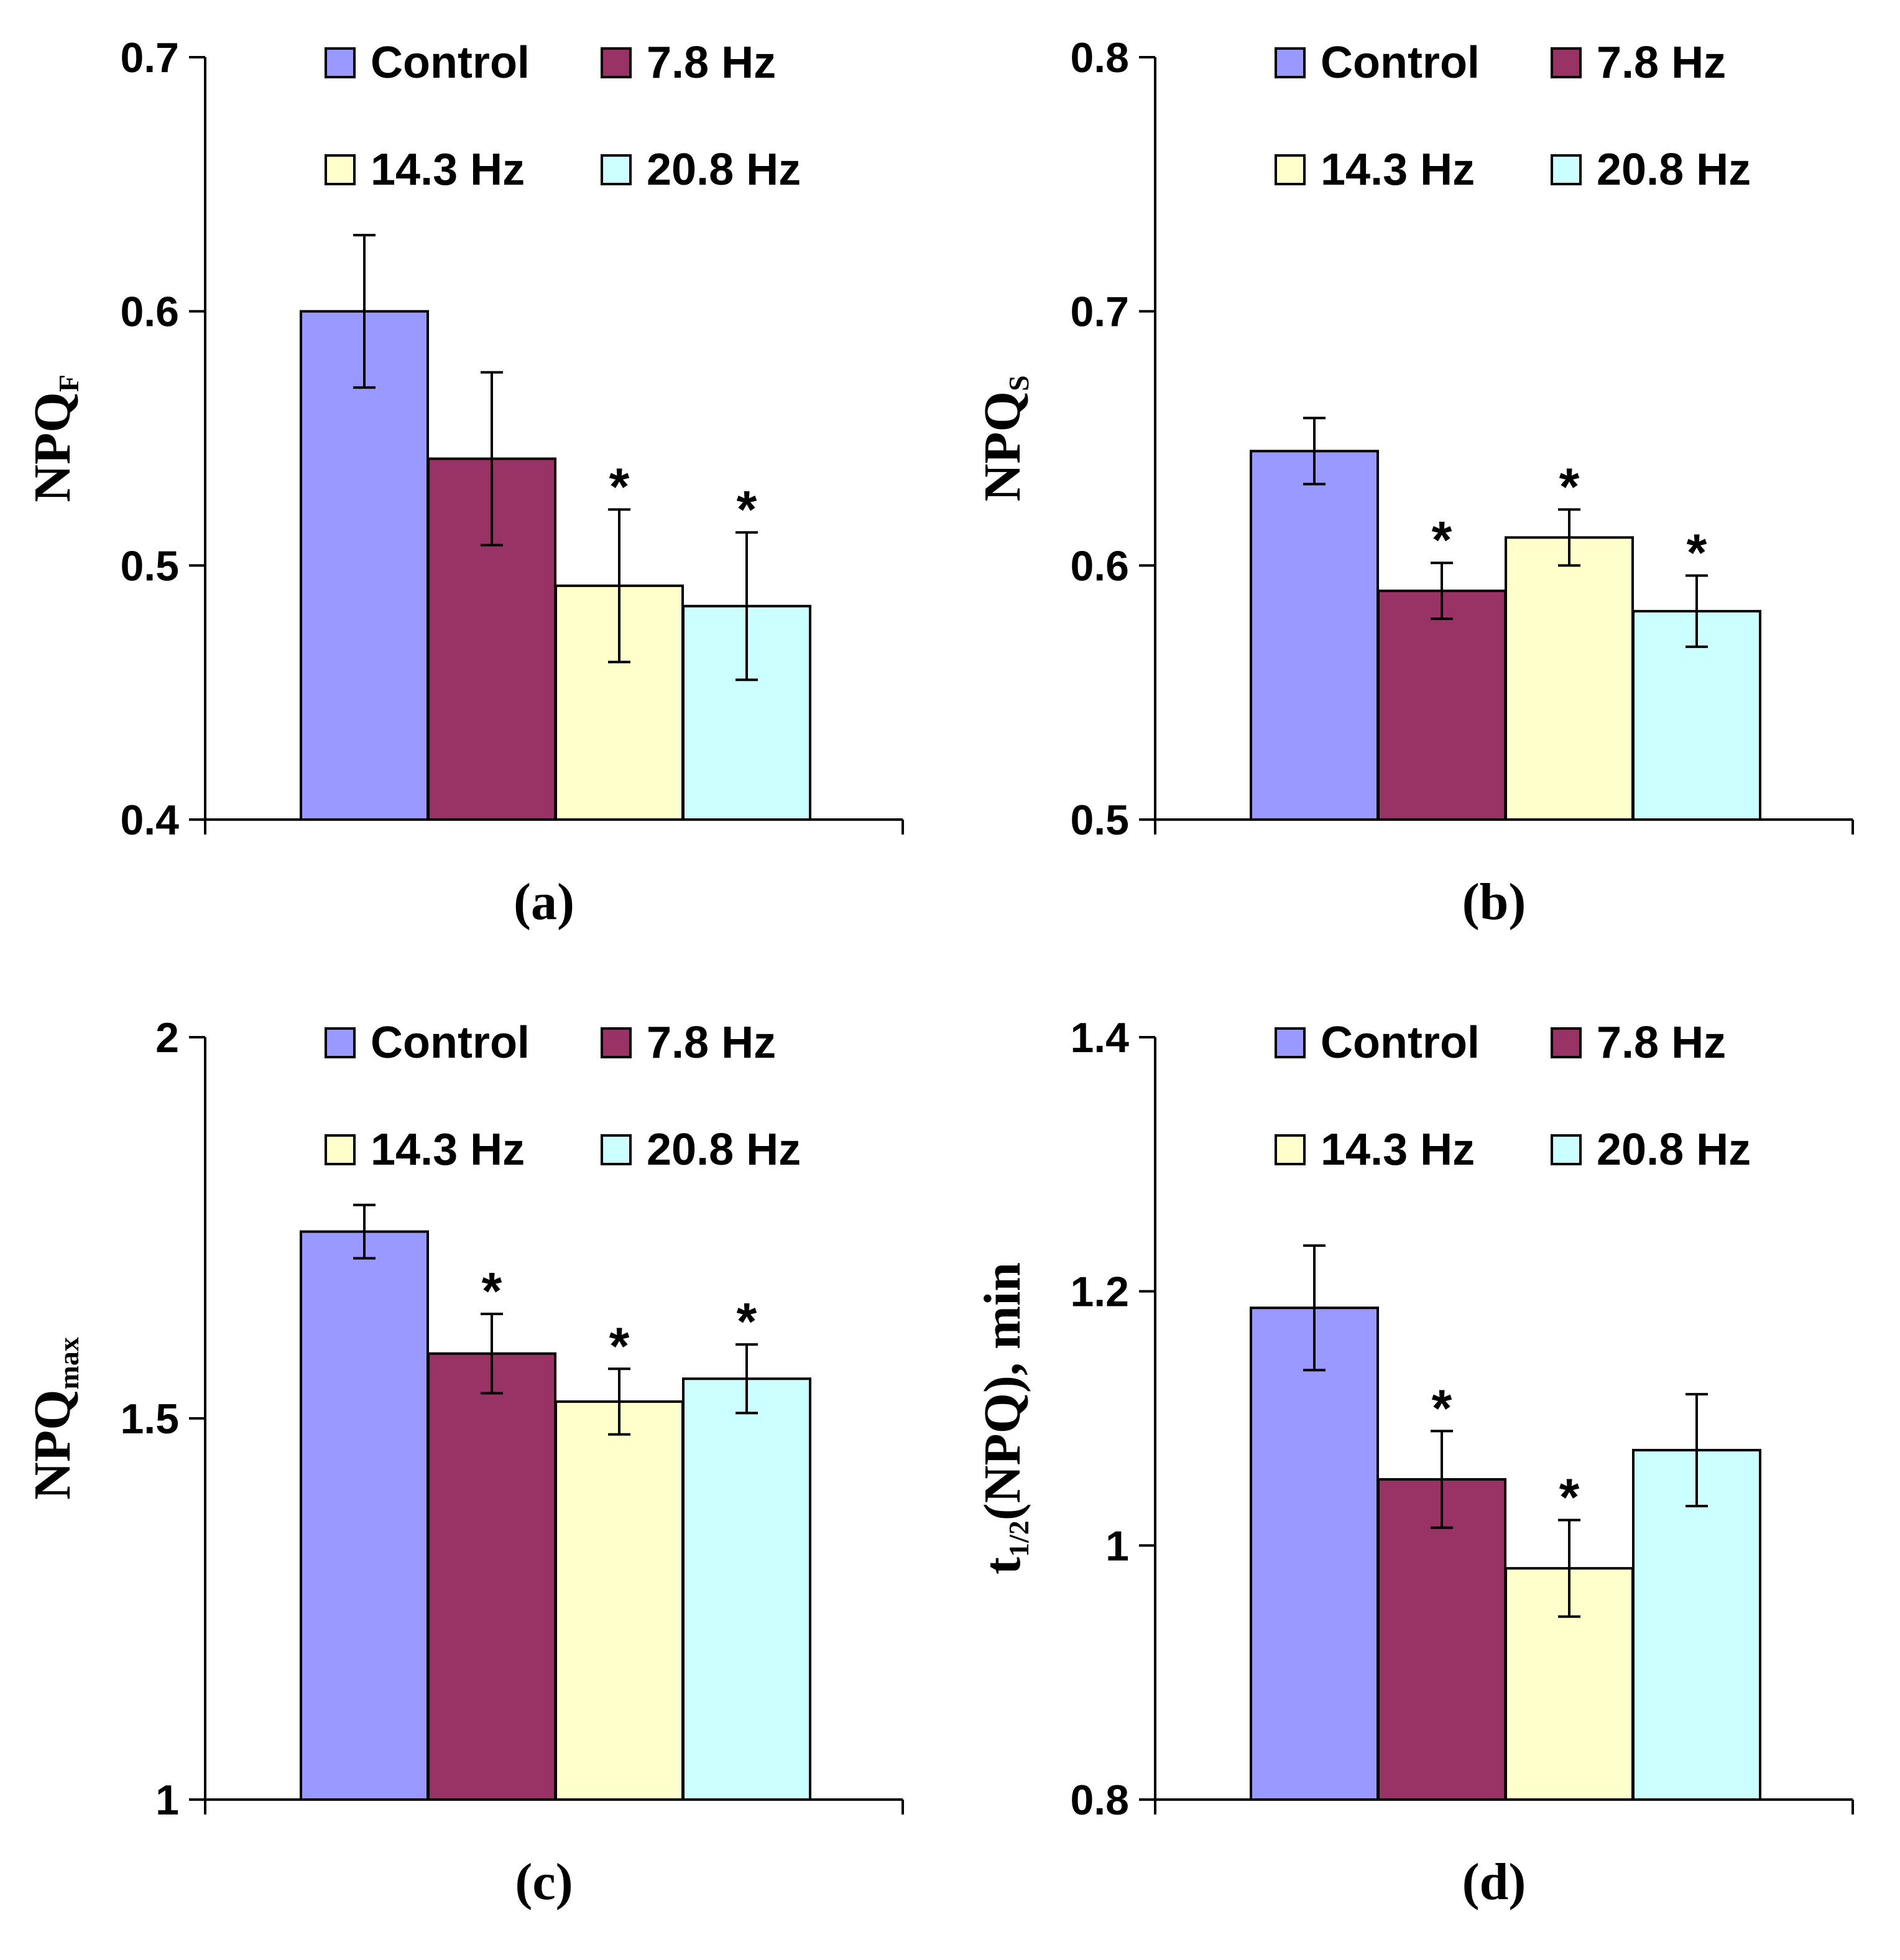  What do you see at coordinates (1494, 902) in the screenshot?
I see `panel-label: (b)` at bounding box center [1494, 902].